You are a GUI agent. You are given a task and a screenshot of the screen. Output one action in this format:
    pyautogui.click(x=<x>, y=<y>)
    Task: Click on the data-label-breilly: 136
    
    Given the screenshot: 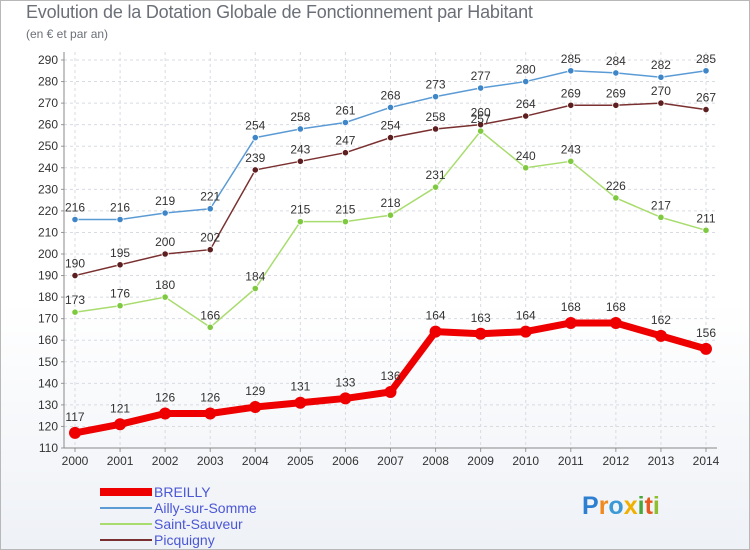 What is the action you would take?
    pyautogui.click(x=390, y=376)
    